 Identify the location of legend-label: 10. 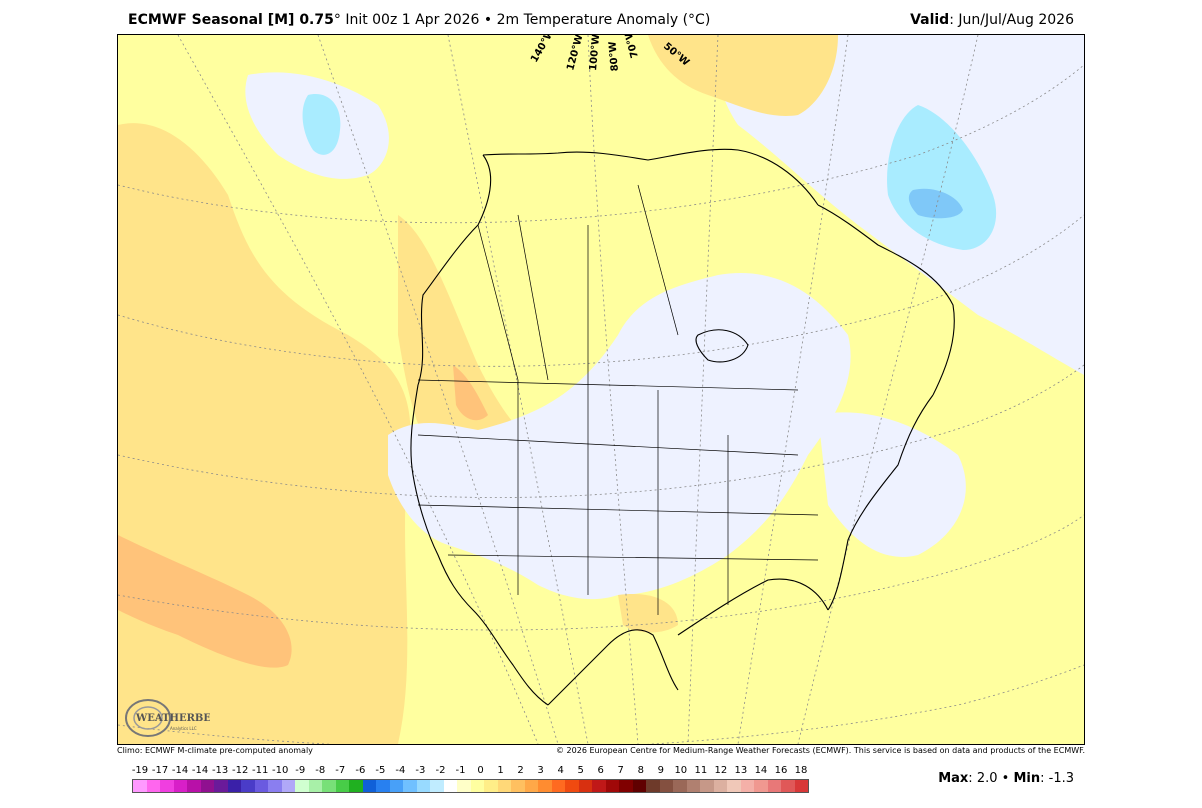
(681, 770).